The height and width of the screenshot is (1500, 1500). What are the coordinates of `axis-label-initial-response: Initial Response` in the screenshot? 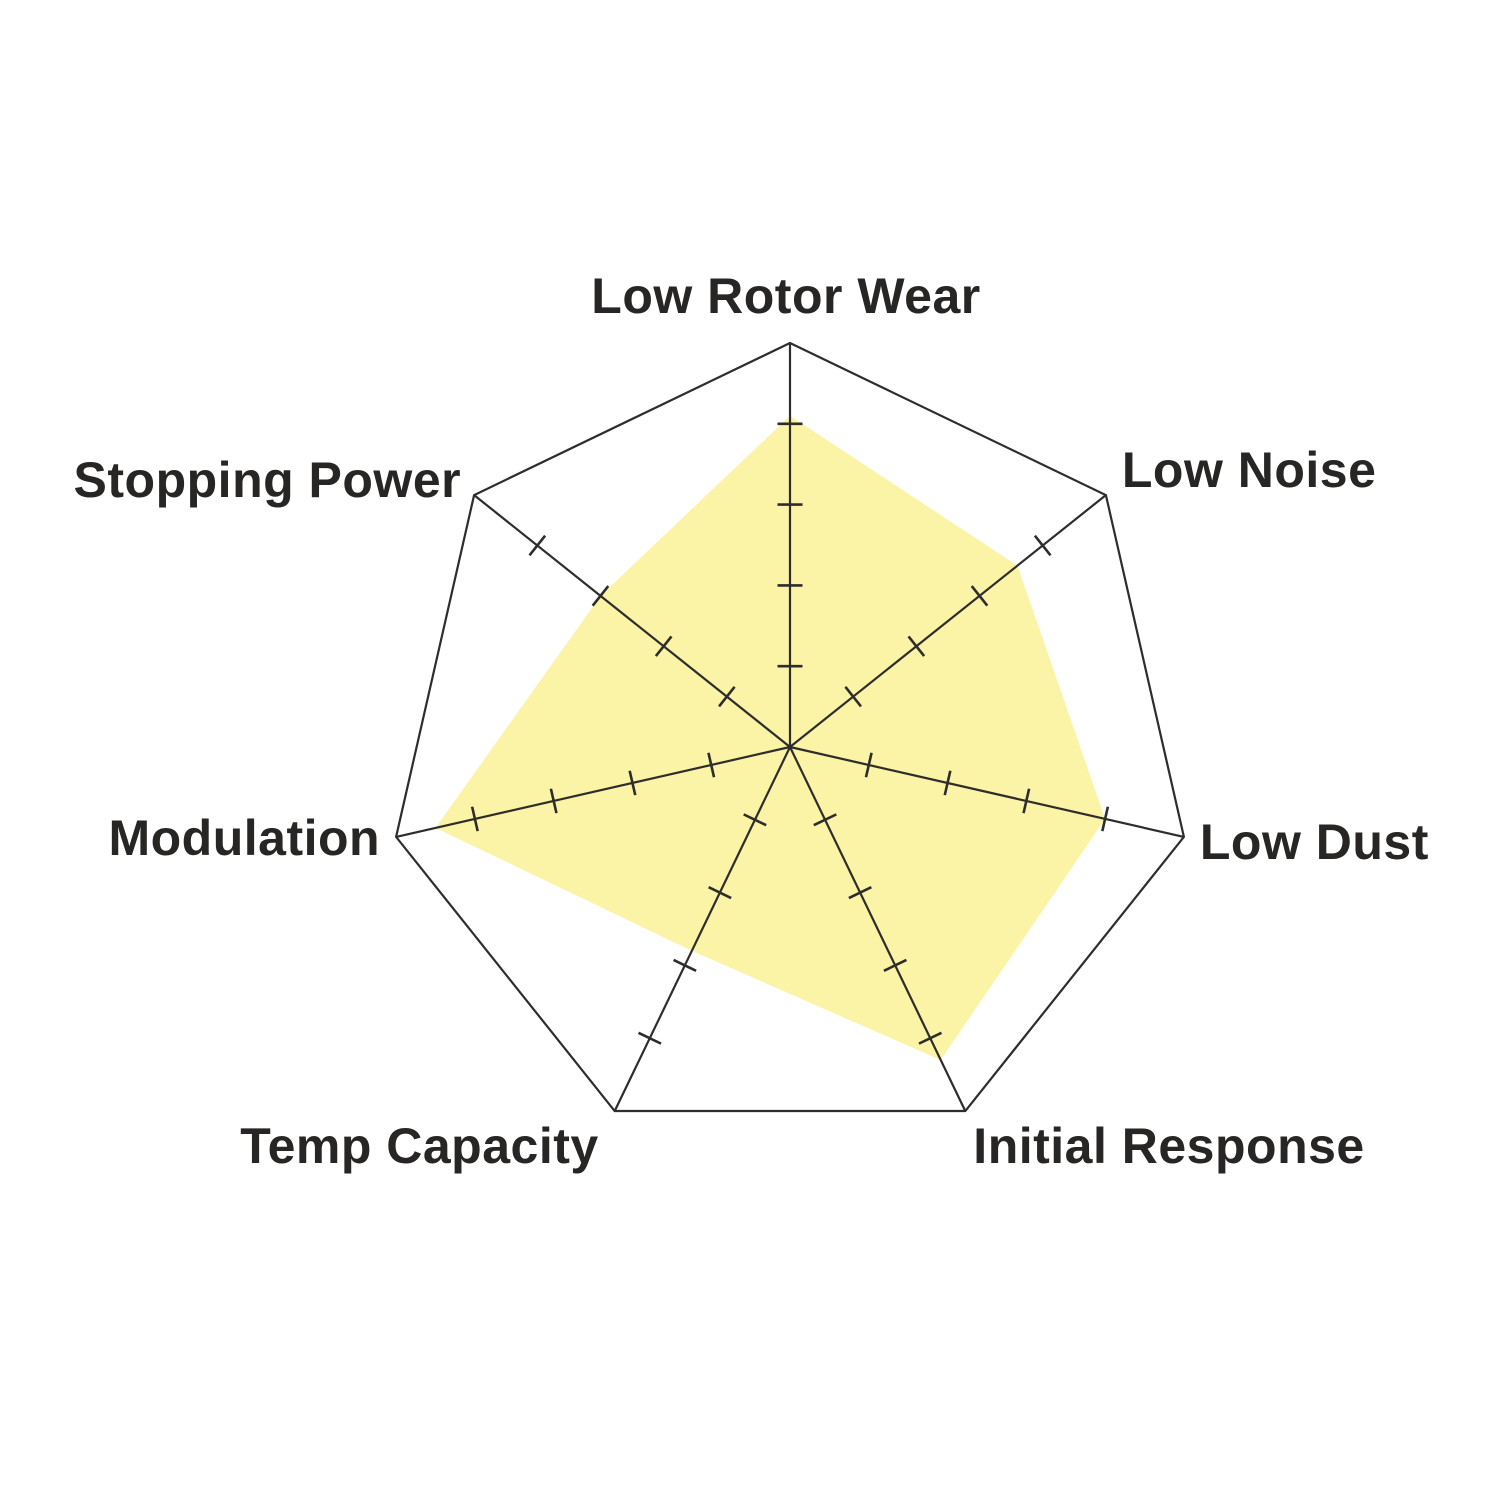 It's located at (1168, 1146).